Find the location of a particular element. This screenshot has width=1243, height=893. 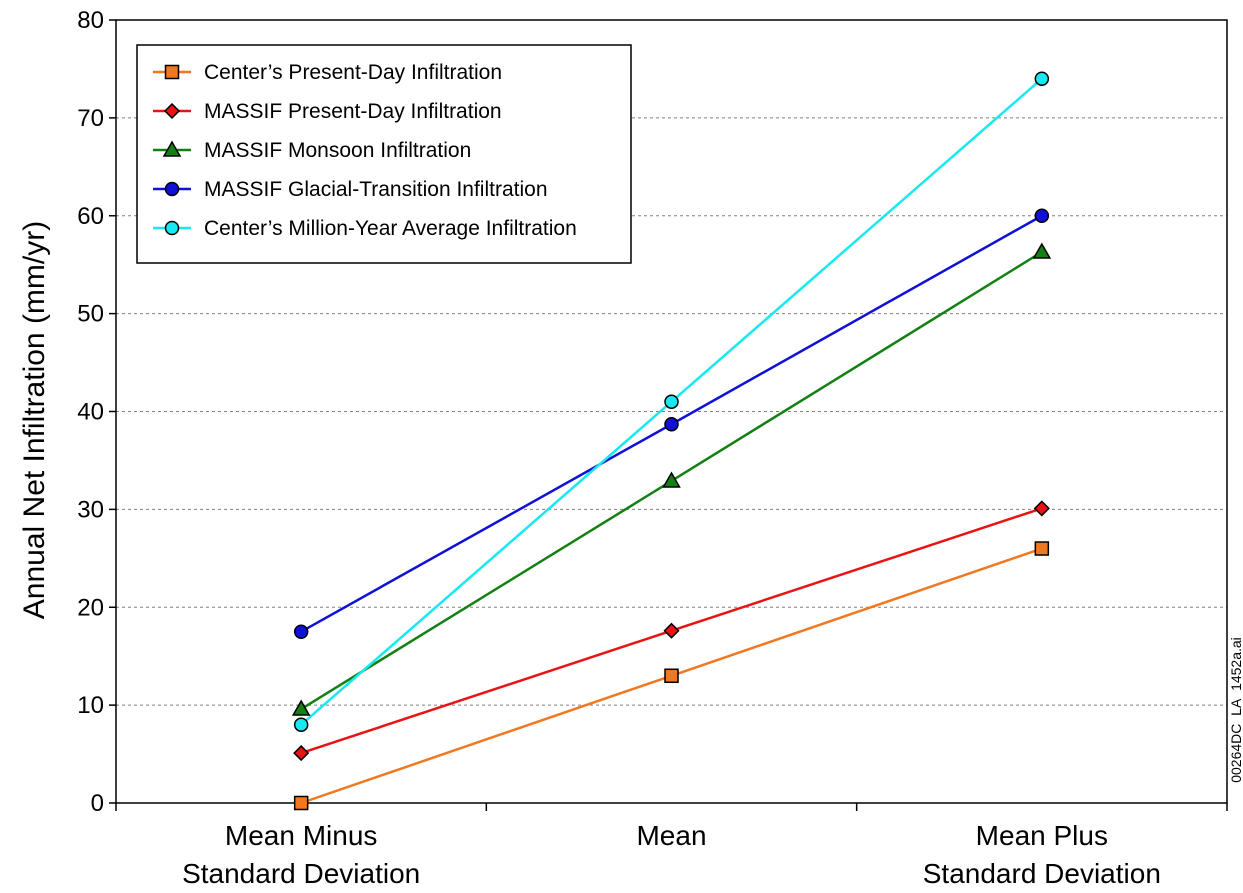

y-tick-label: 60 is located at coordinates (90, 216).